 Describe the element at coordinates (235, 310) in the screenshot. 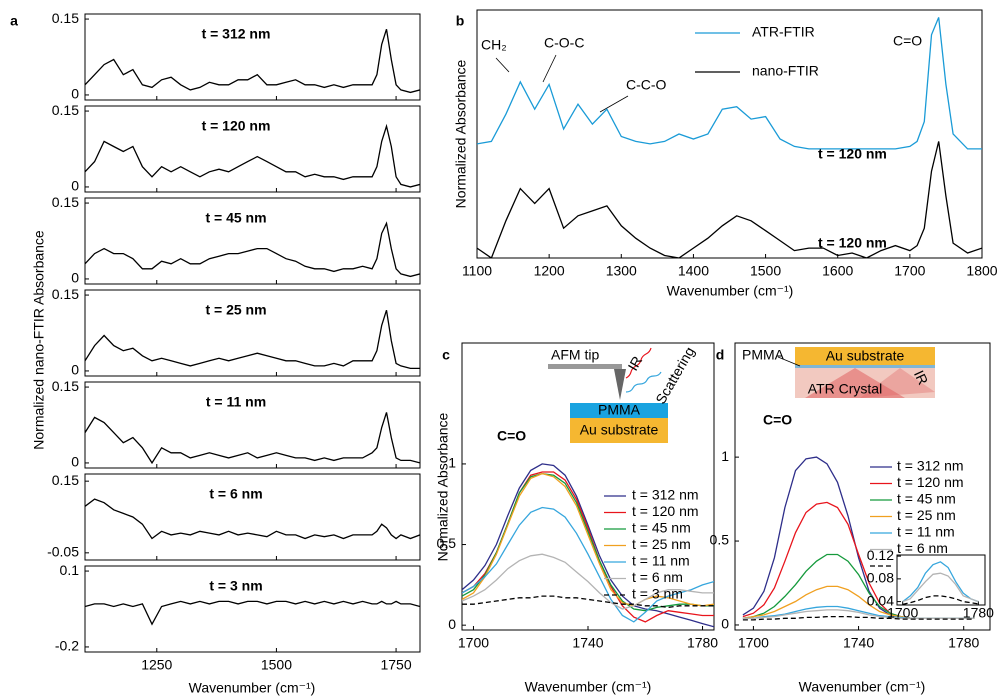

I see `annotation: t = 25 nm` at that location.